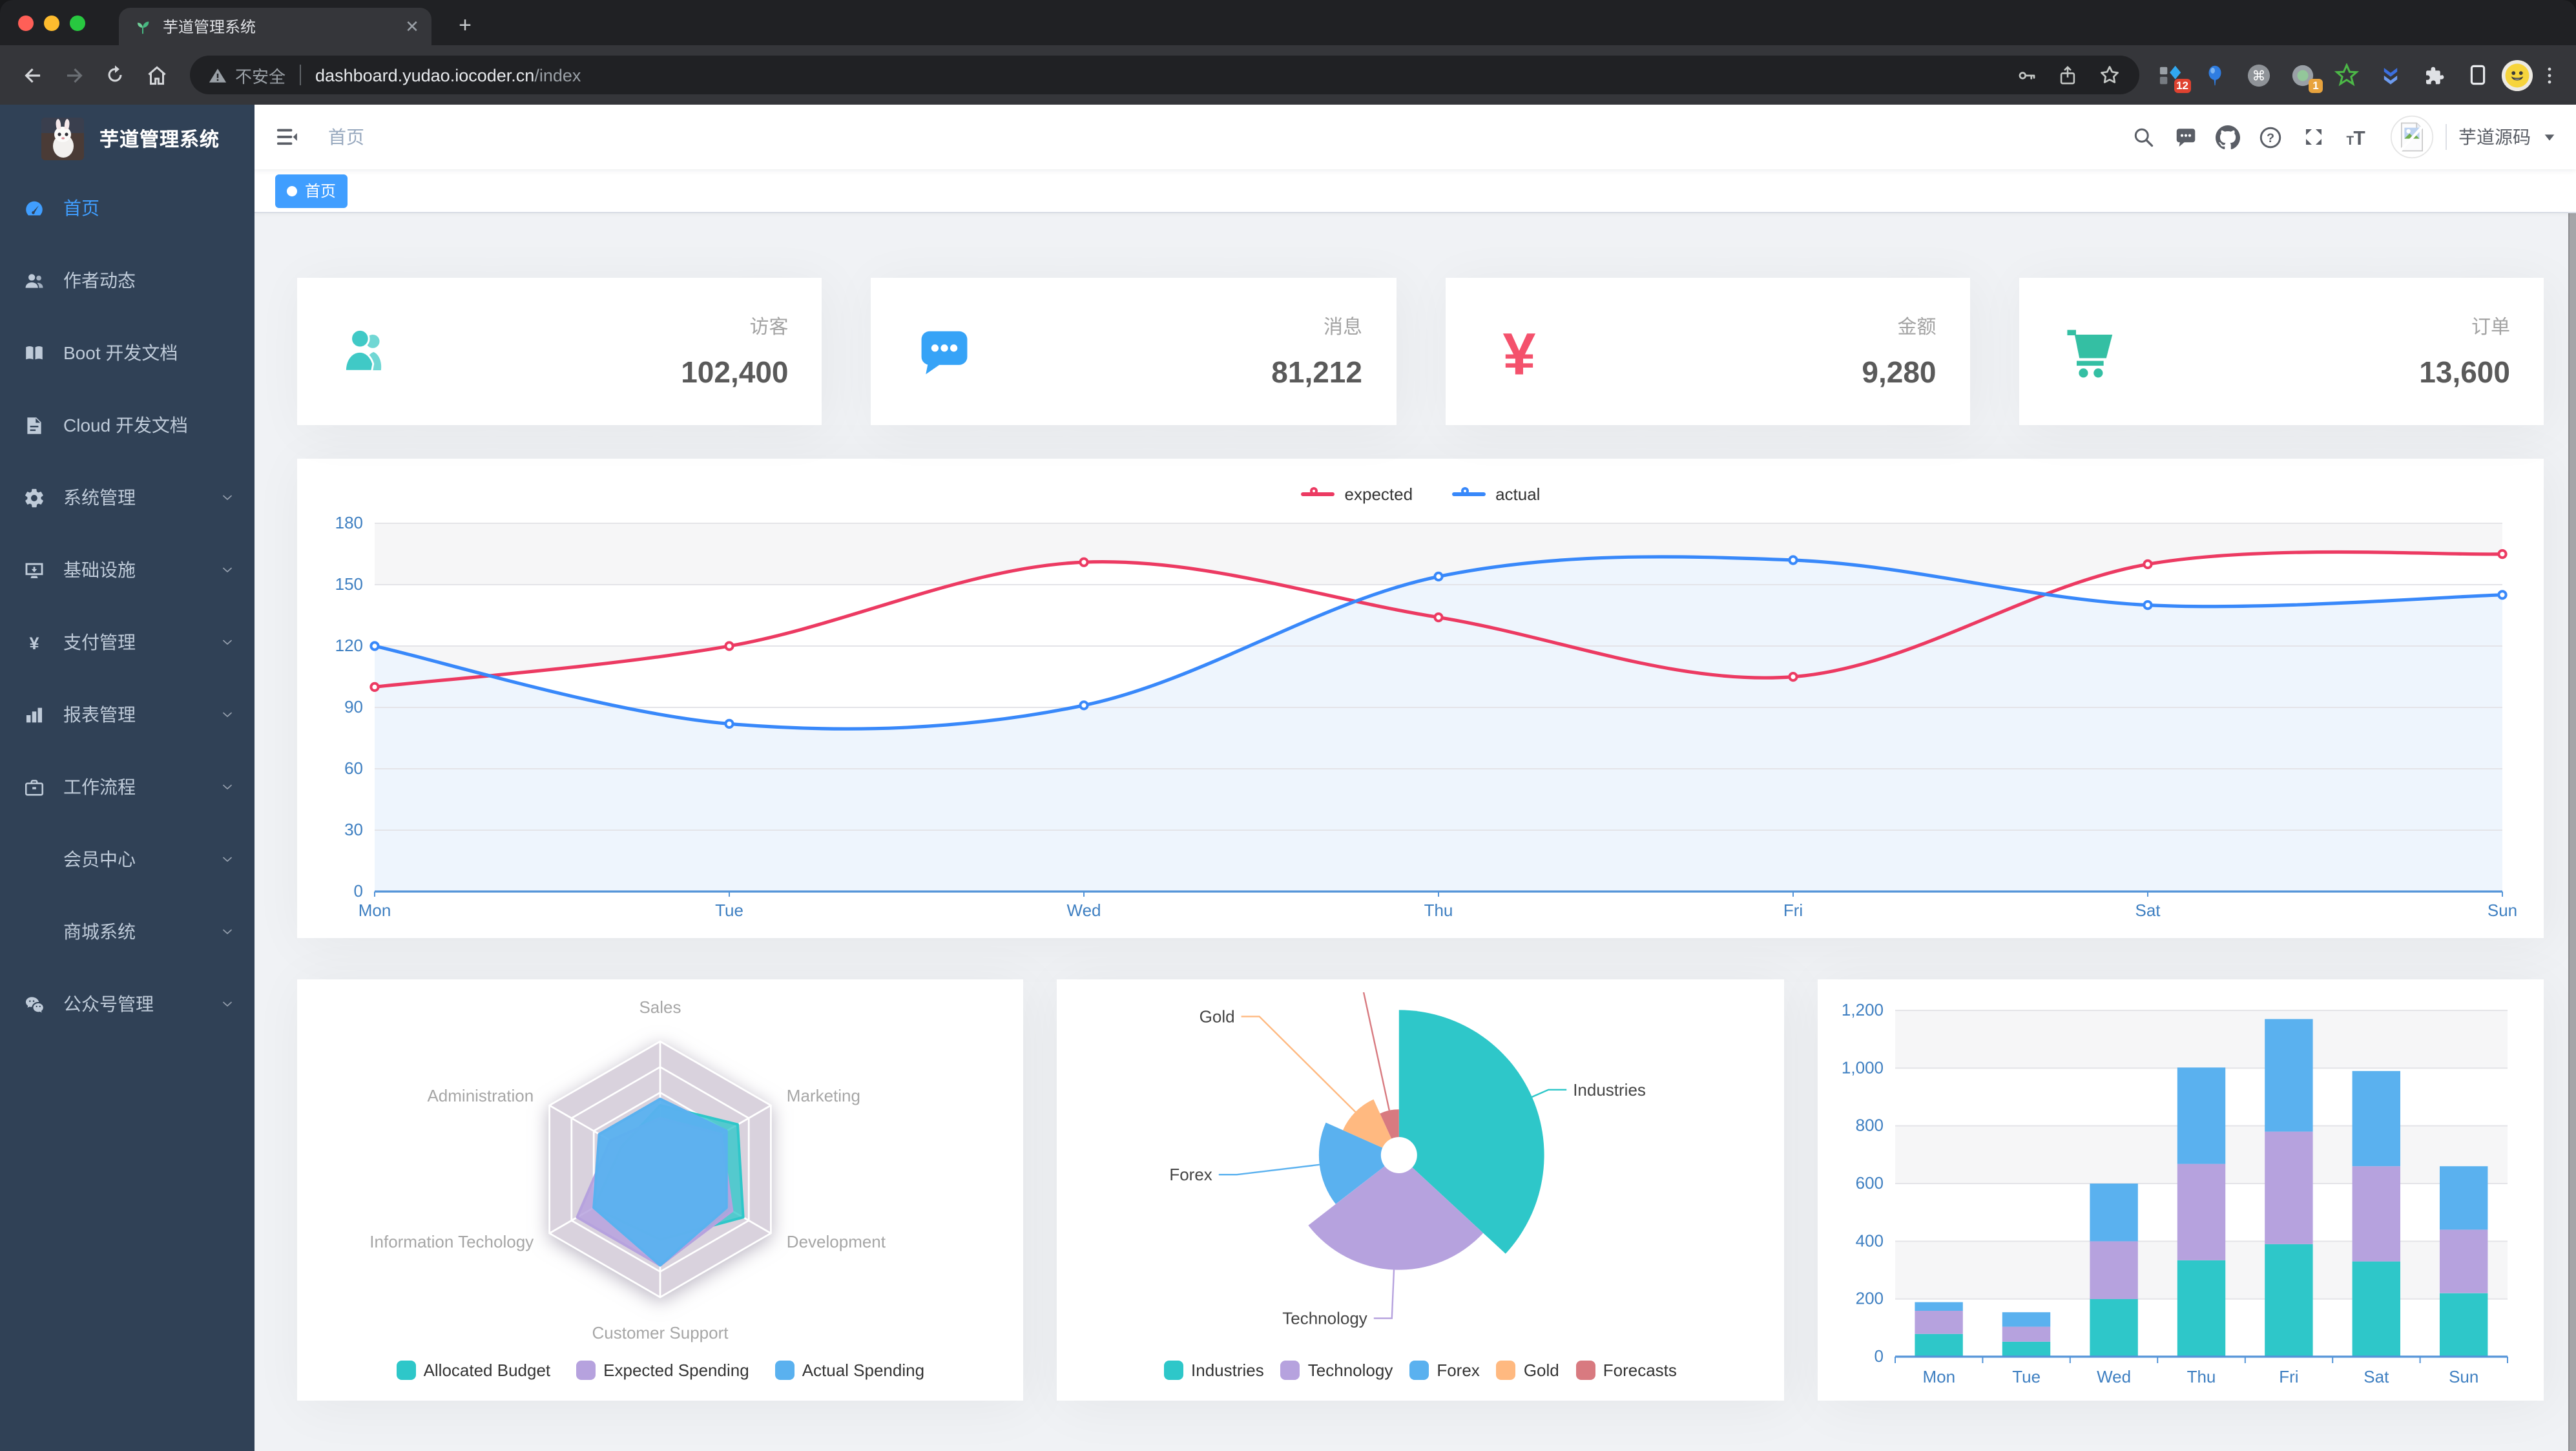 This screenshot has height=1451, width=2576. Describe the element at coordinates (2281, 351) in the screenshot. I see `stat-card-3: 订单 13,600` at that location.